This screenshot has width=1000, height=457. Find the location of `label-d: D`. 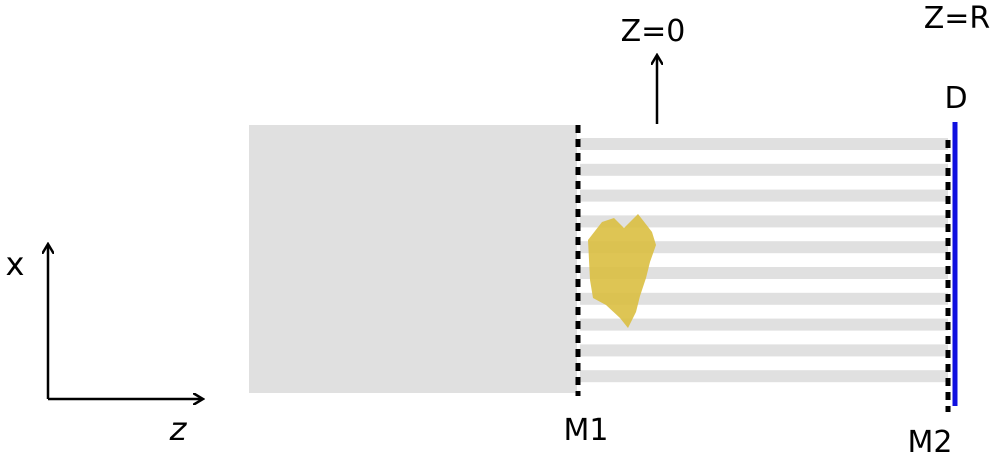

label-d: D is located at coordinates (955, 98).